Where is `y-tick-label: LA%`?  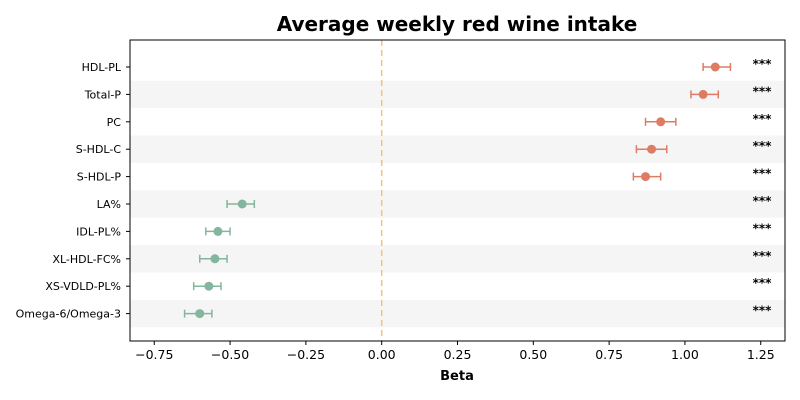 y-tick-label: LA% is located at coordinates (109, 204).